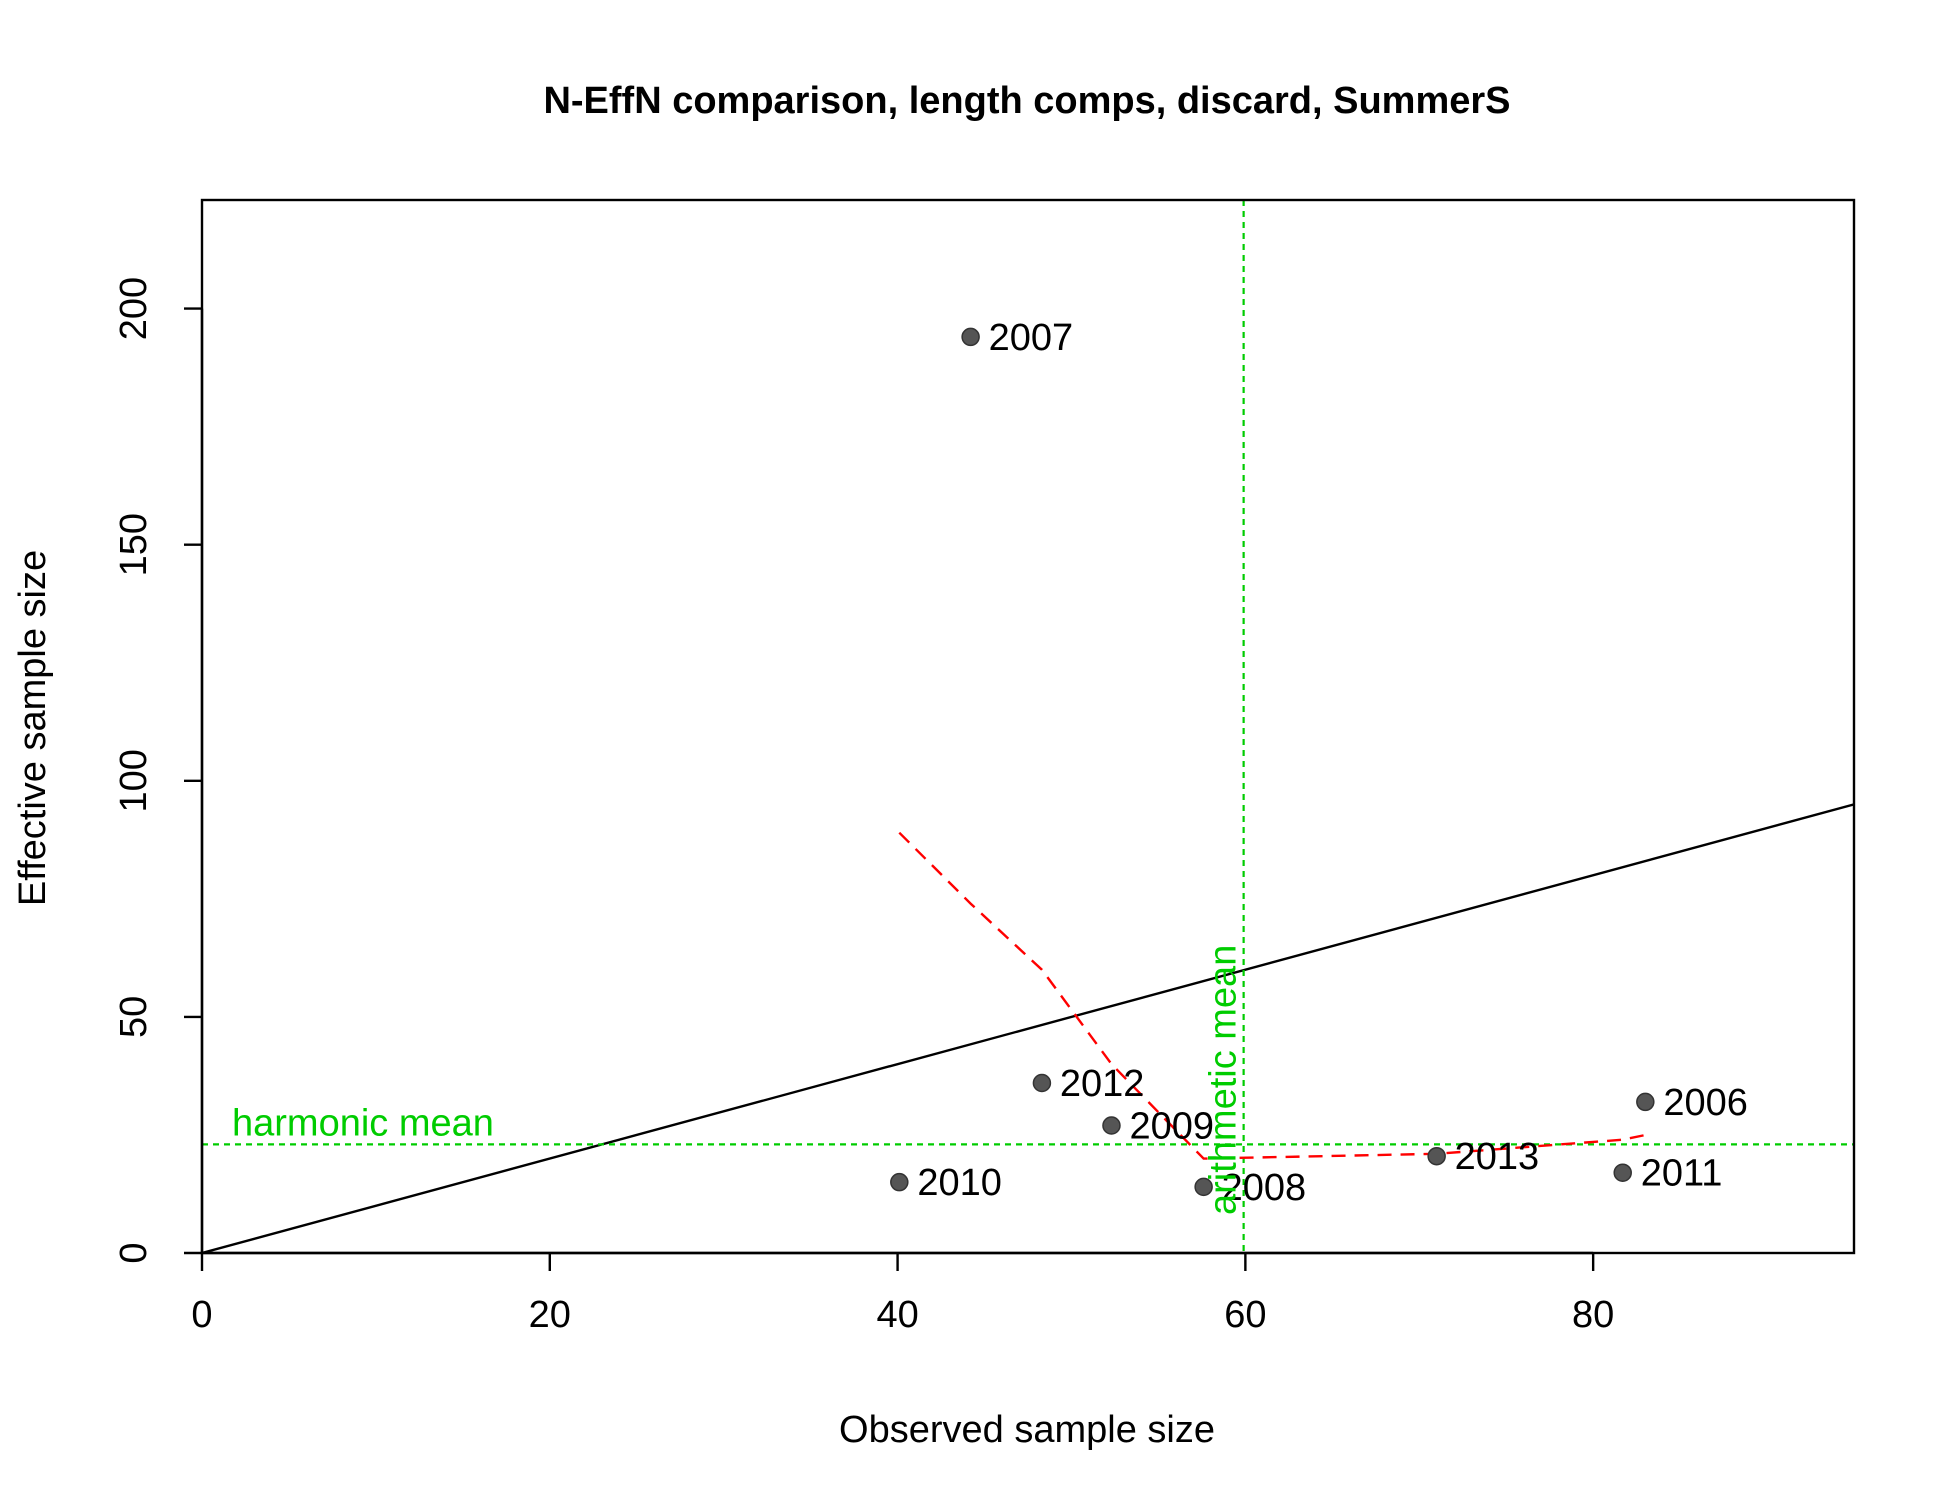 This screenshot has height=1500, width=1950. Describe the element at coordinates (1497, 1157) in the screenshot. I see `point-label: 2013` at that location.